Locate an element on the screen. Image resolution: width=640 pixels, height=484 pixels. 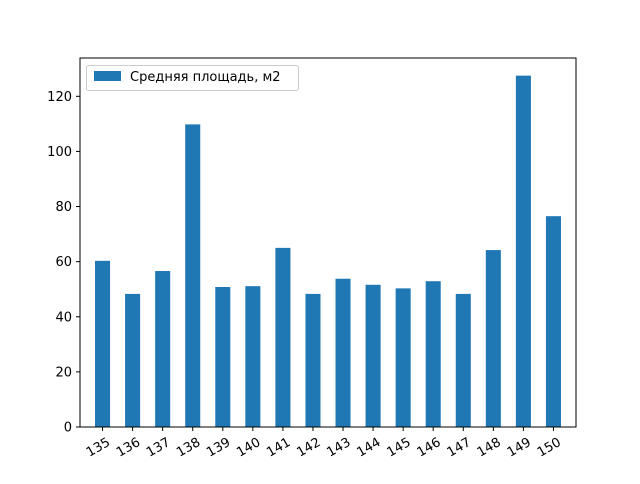
y-tick-label-40: 40 is located at coordinates (63, 317).